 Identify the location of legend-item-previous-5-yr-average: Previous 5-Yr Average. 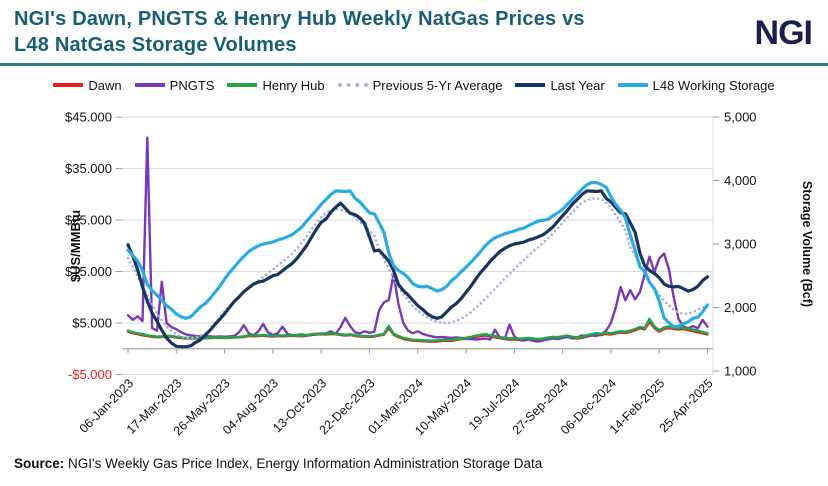
(420, 85).